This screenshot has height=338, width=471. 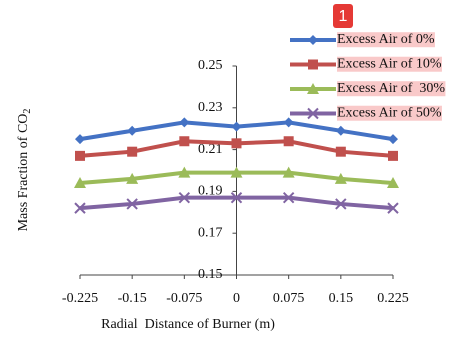 I want to click on legend-item: Excess Air of 50%, so click(x=366, y=113).